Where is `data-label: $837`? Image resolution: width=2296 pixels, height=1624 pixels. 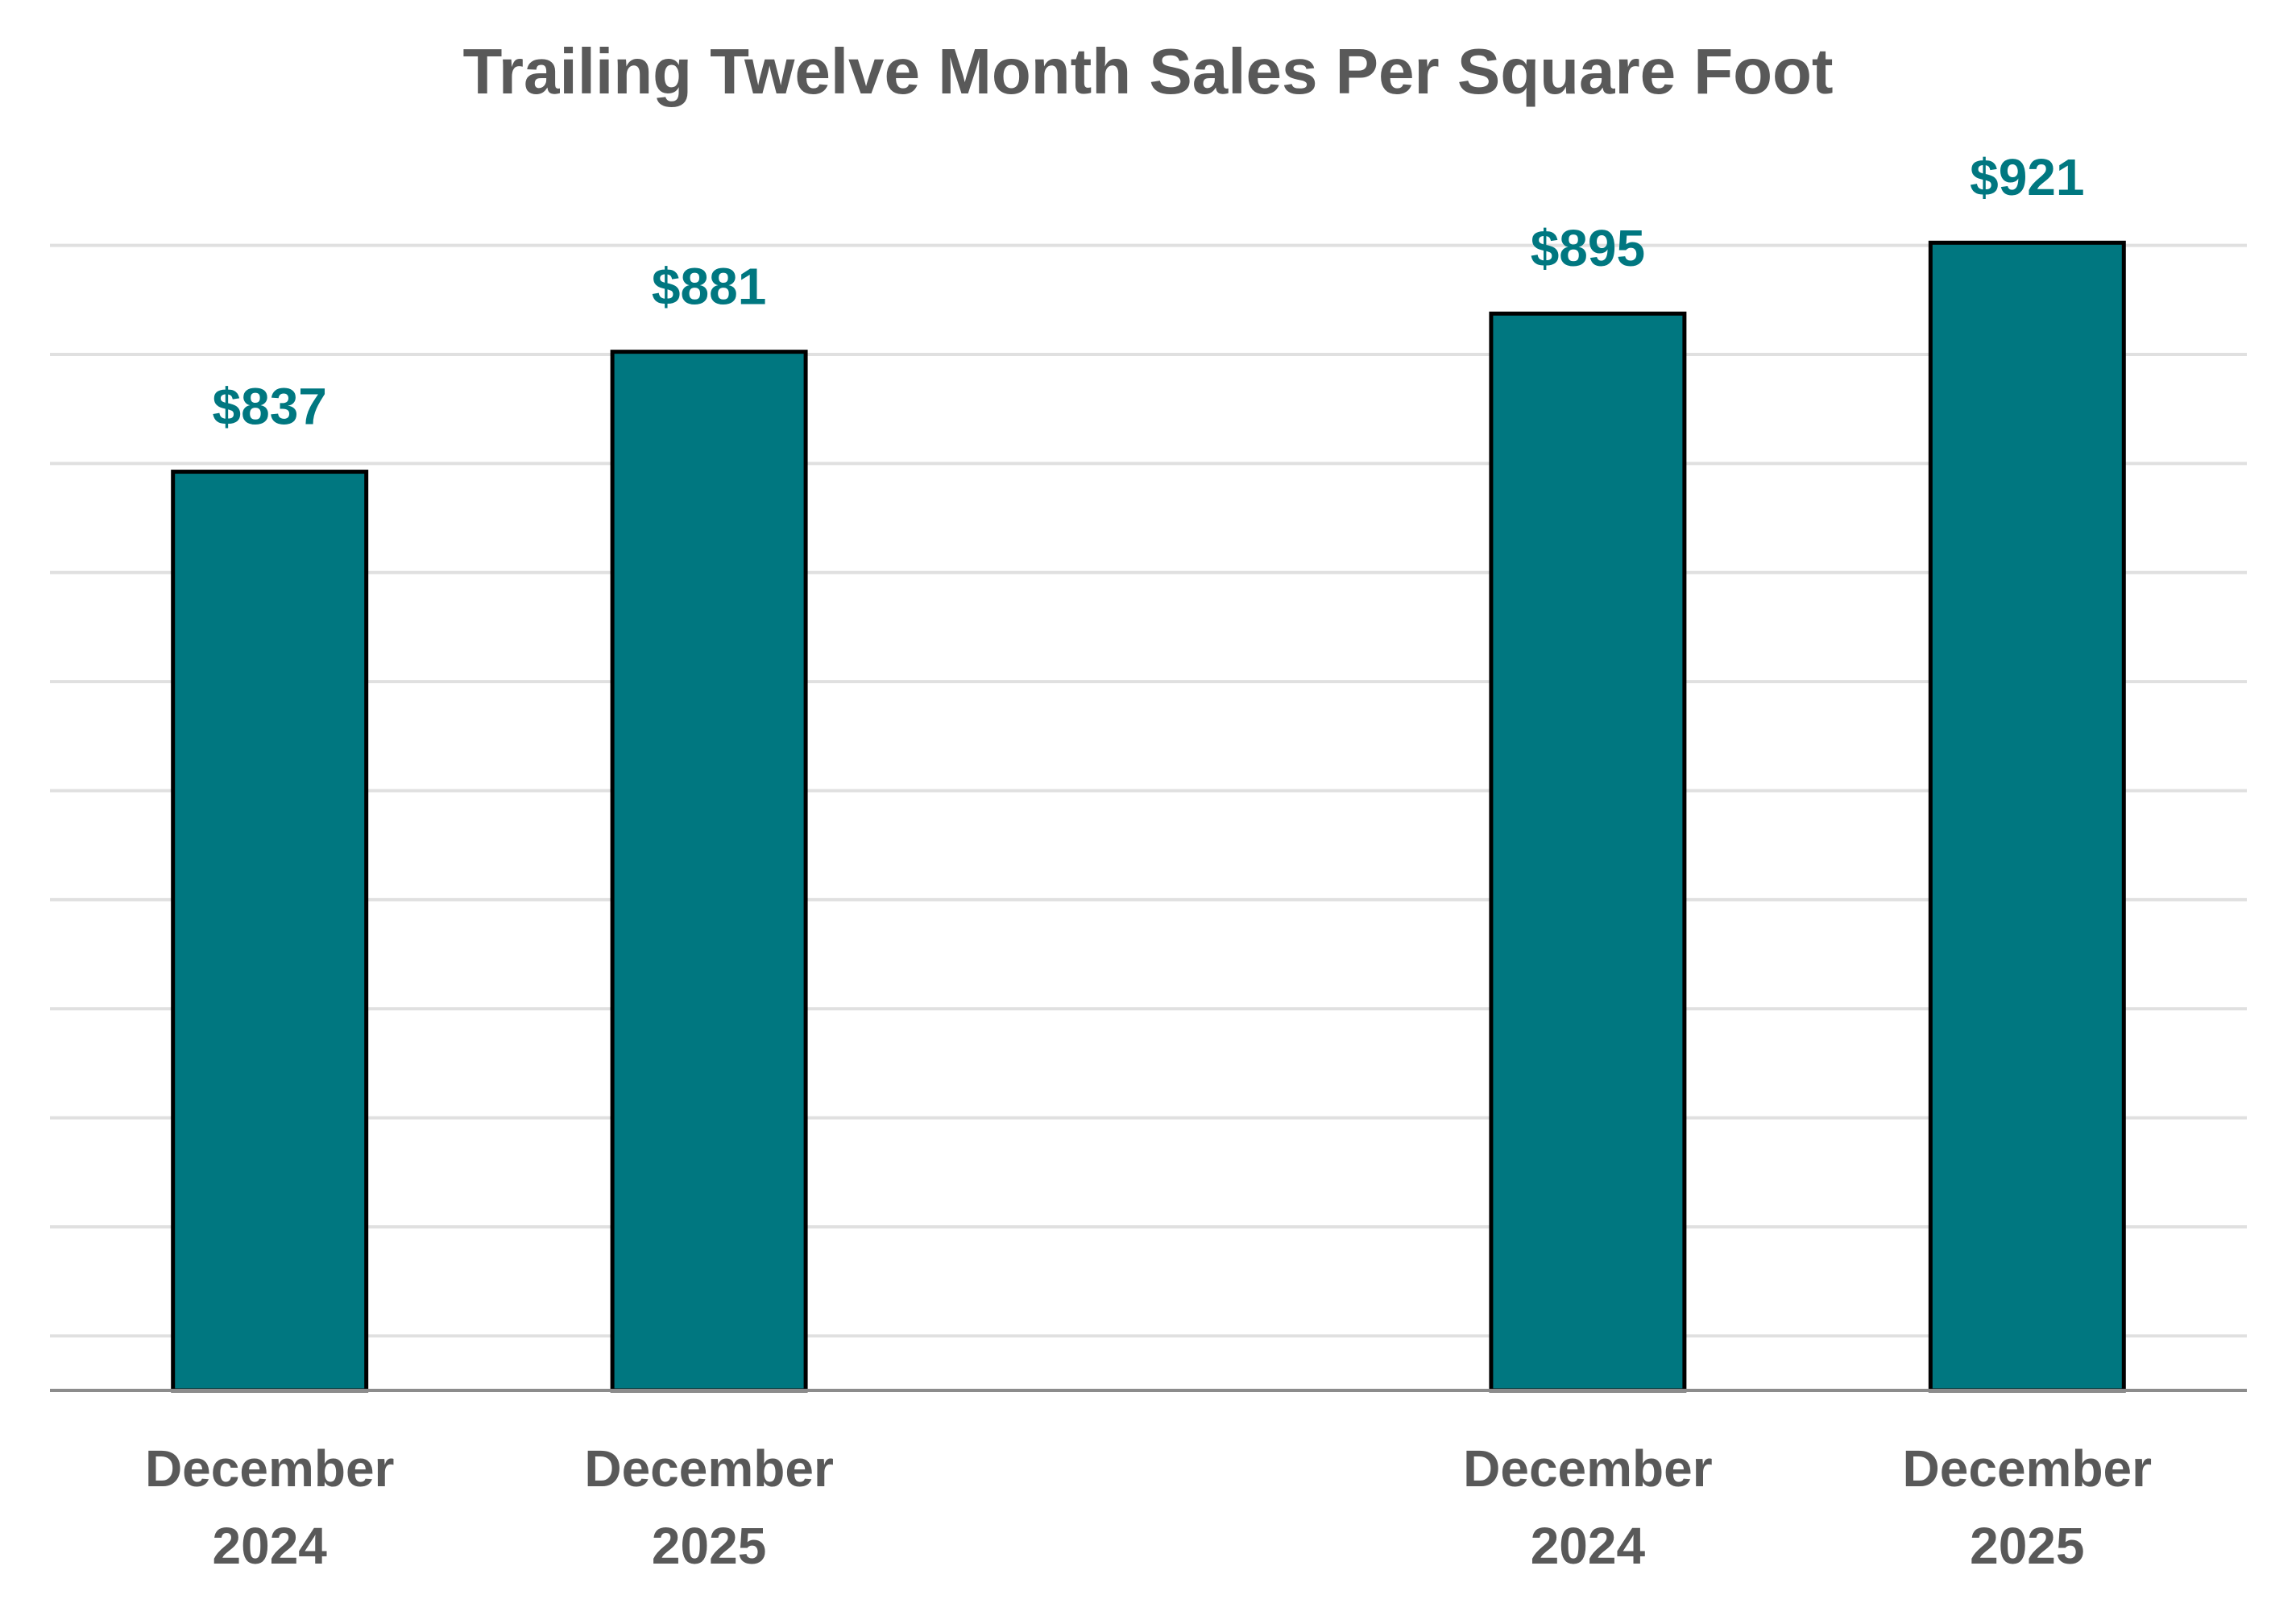
data-label: $837 is located at coordinates (270, 406).